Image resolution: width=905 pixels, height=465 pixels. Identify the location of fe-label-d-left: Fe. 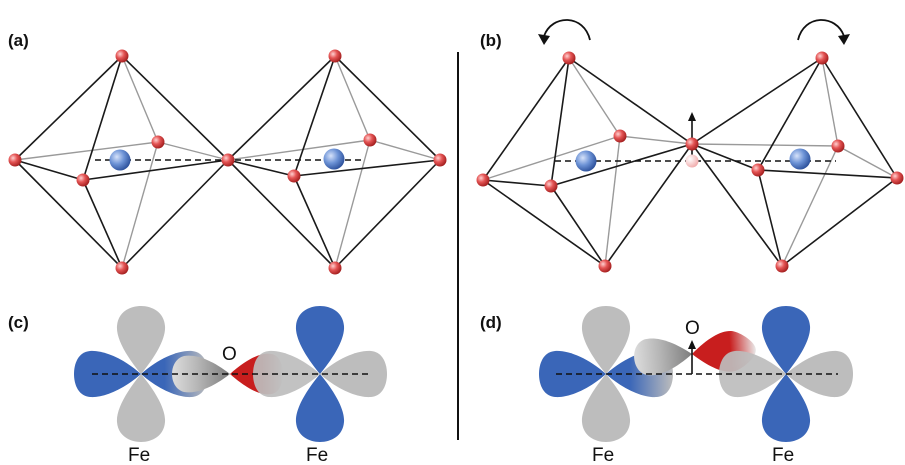
(603, 455).